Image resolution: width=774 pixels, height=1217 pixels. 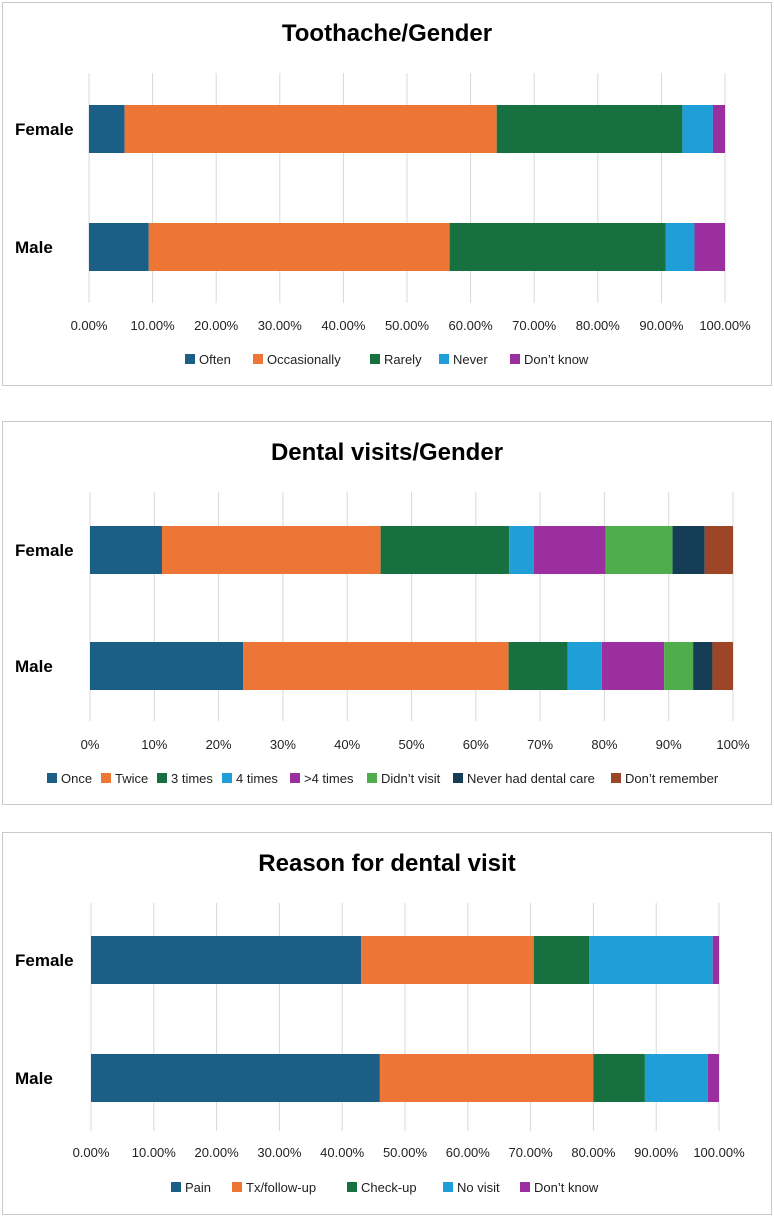 I want to click on chart-0-tick-label-1: 10.00%, so click(x=153, y=325).